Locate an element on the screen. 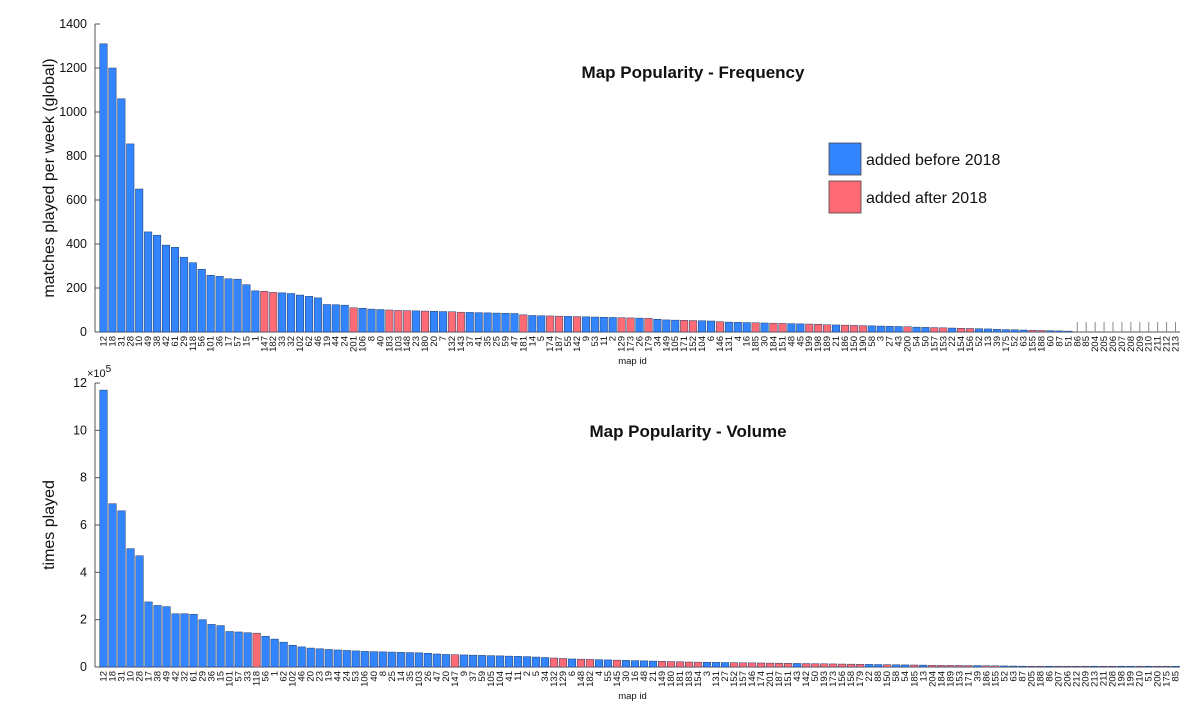 The width and height of the screenshot is (1200, 709). x-tick-label: 23 is located at coordinates (320, 676).